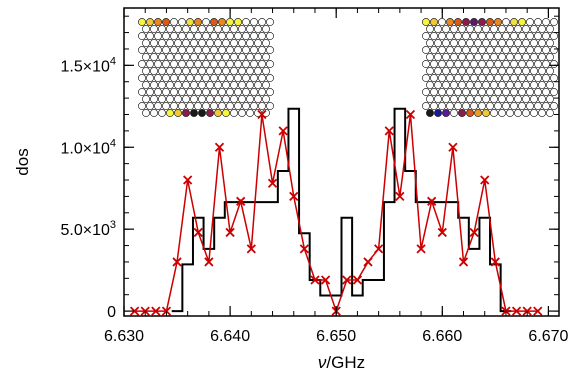 This screenshot has width=568, height=376. I want to click on y-tick-label: 1.5×10⁴, so click(88, 65).